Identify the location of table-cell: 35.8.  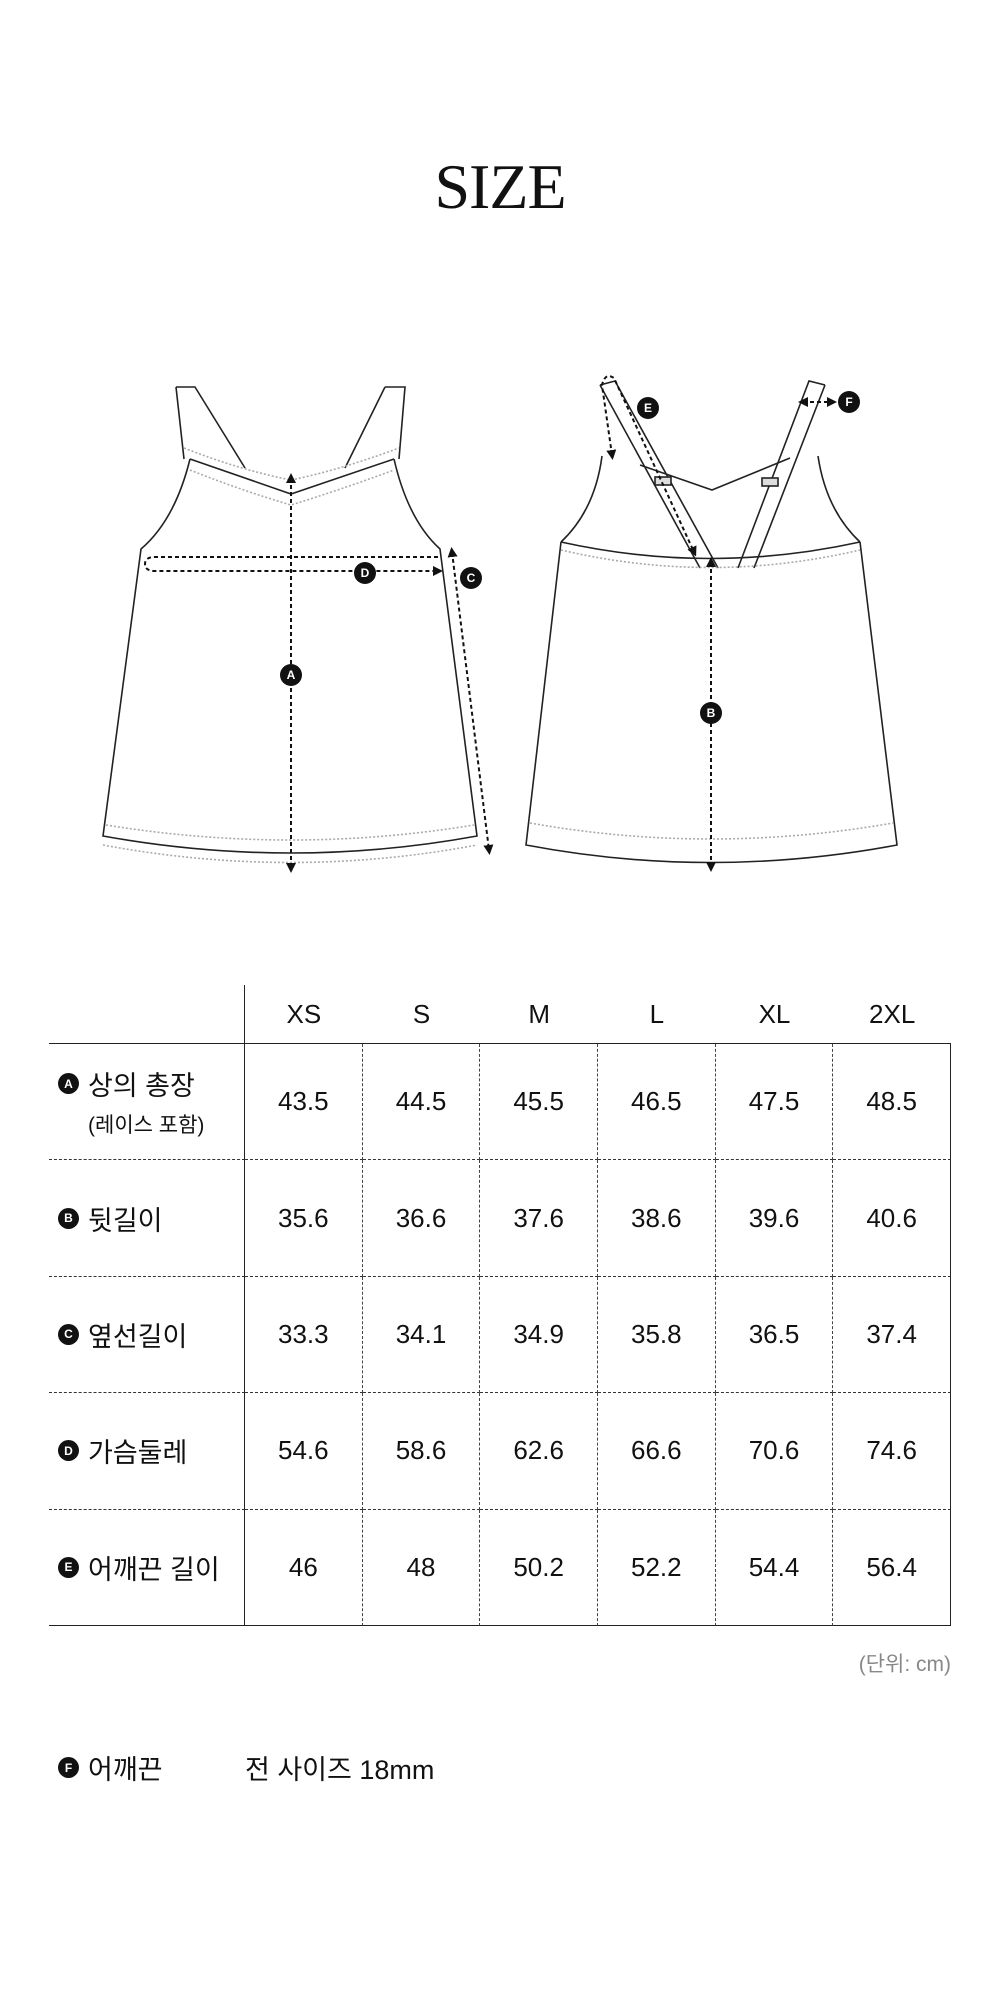
(656, 1335).